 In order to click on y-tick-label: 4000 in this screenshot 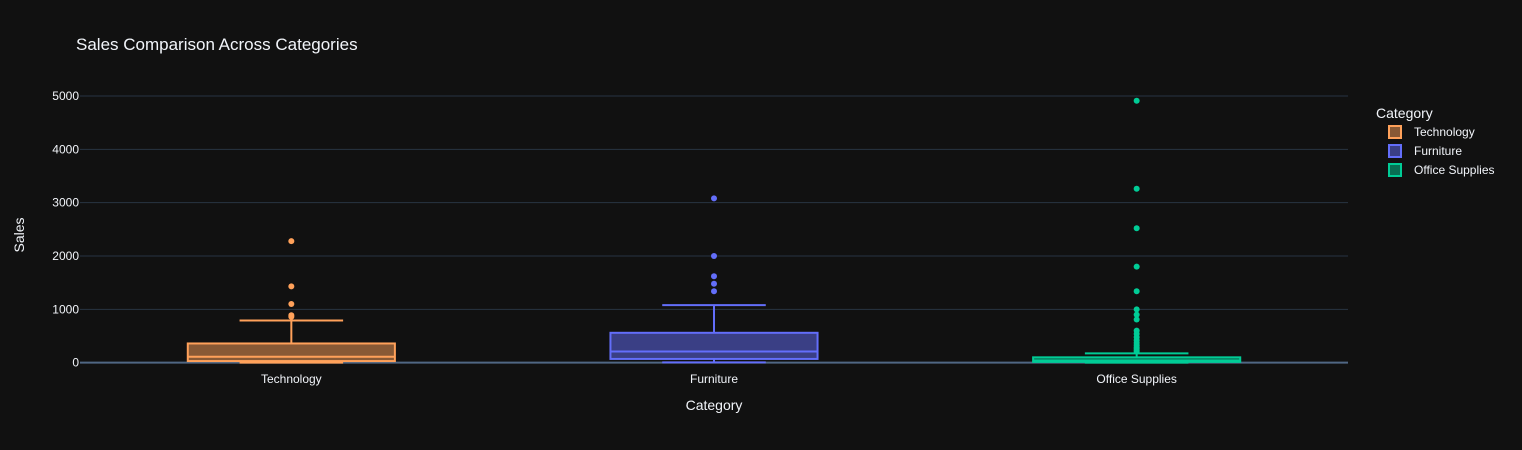, I will do `click(65, 149)`.